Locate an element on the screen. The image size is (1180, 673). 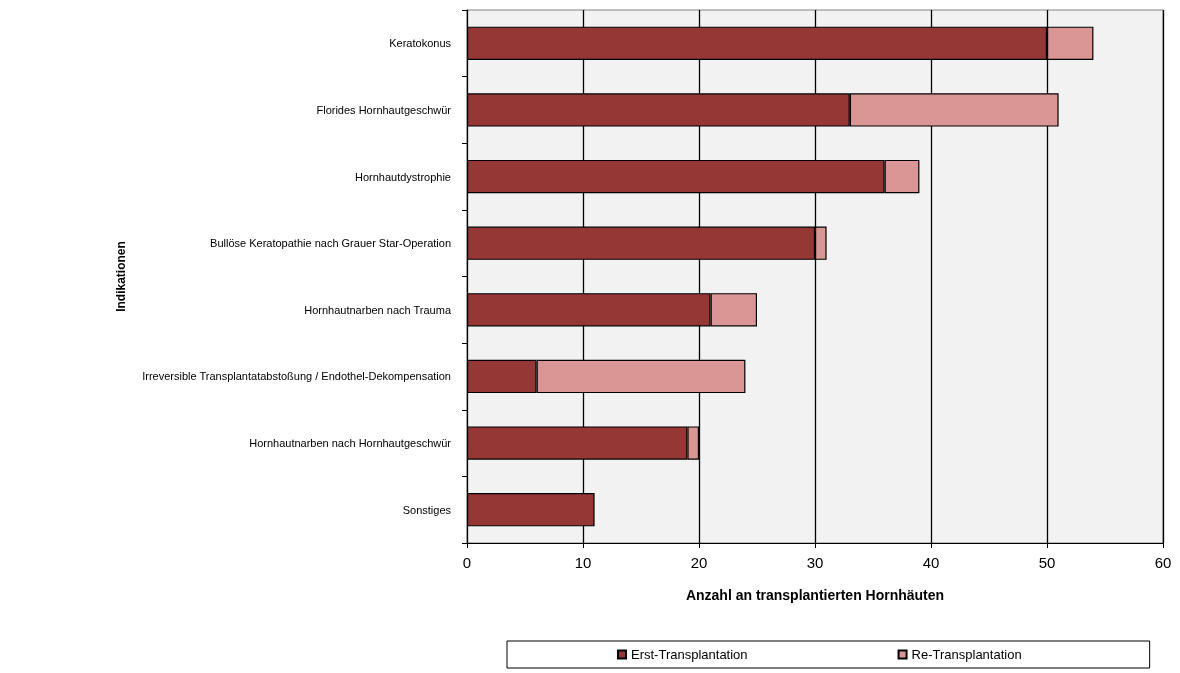
y-axis-title: Indikationen is located at coordinates (121, 276).